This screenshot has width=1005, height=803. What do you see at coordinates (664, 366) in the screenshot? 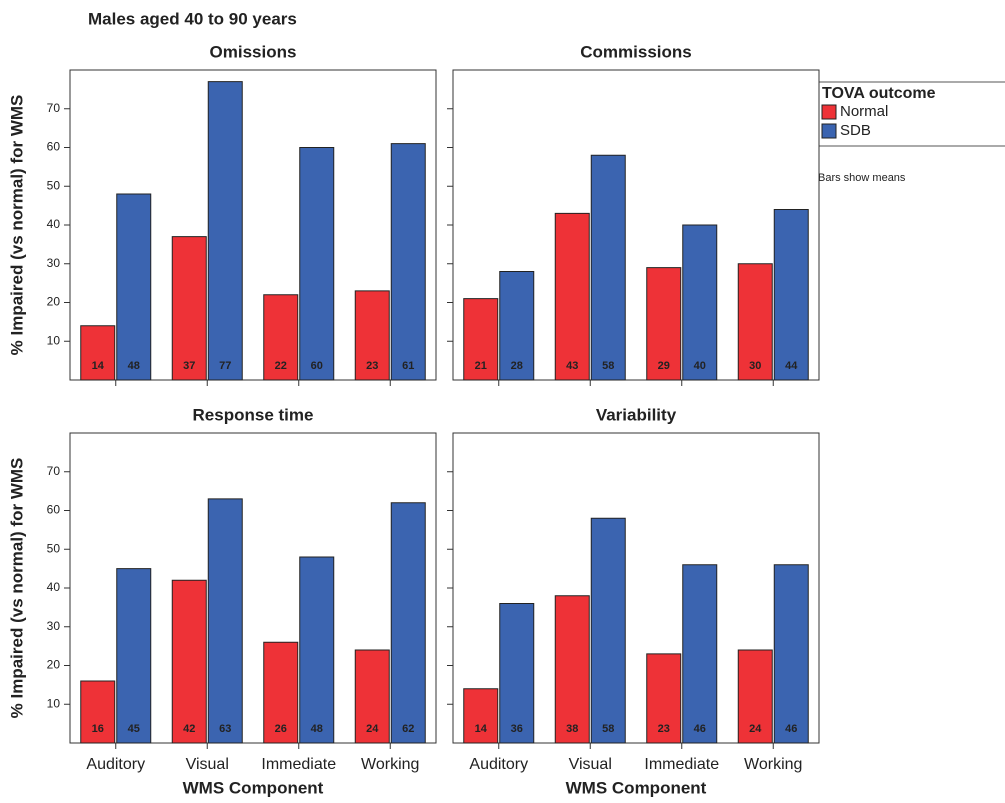
I see `value-label: 29` at bounding box center [664, 366].